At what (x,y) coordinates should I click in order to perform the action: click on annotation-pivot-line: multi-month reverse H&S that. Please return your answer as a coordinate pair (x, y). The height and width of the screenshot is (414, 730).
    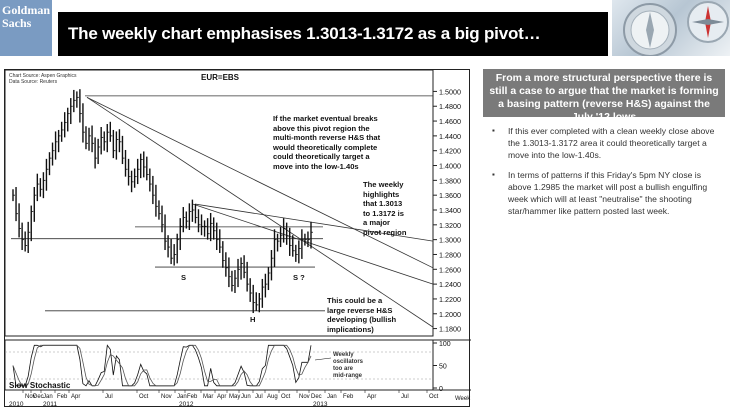
    Looking at the image, I should click on (327, 137).